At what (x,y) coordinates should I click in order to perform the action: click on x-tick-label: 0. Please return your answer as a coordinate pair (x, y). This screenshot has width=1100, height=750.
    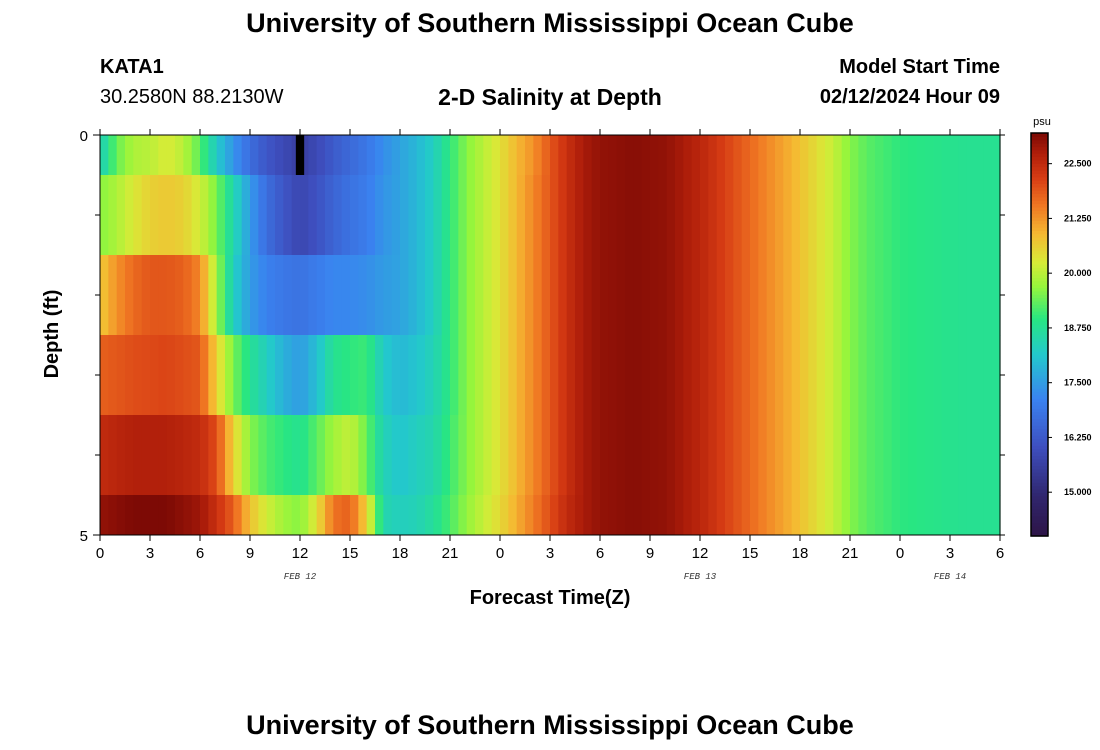
    Looking at the image, I should click on (100, 553).